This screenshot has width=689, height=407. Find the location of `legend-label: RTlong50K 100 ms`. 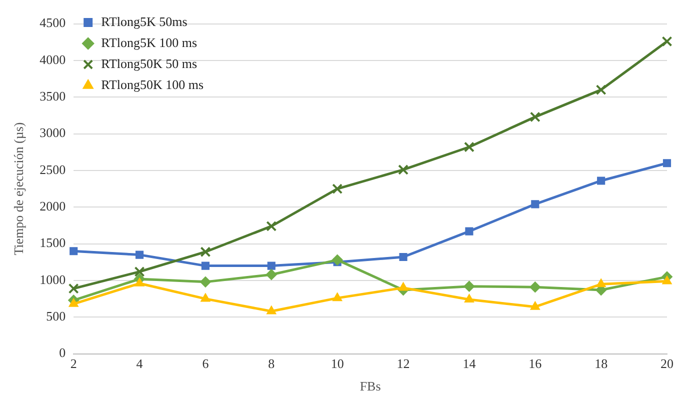

legend-label: RTlong50K 100 ms is located at coordinates (152, 84).